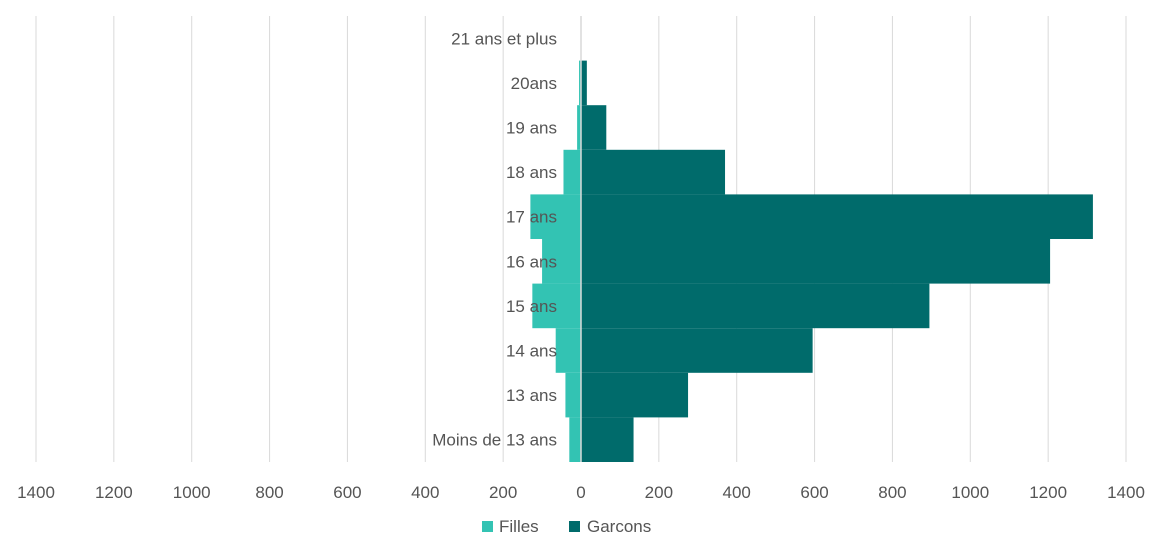 Image resolution: width=1152 pixels, height=541 pixels. I want to click on legend: Filles Garcons, so click(566, 526).